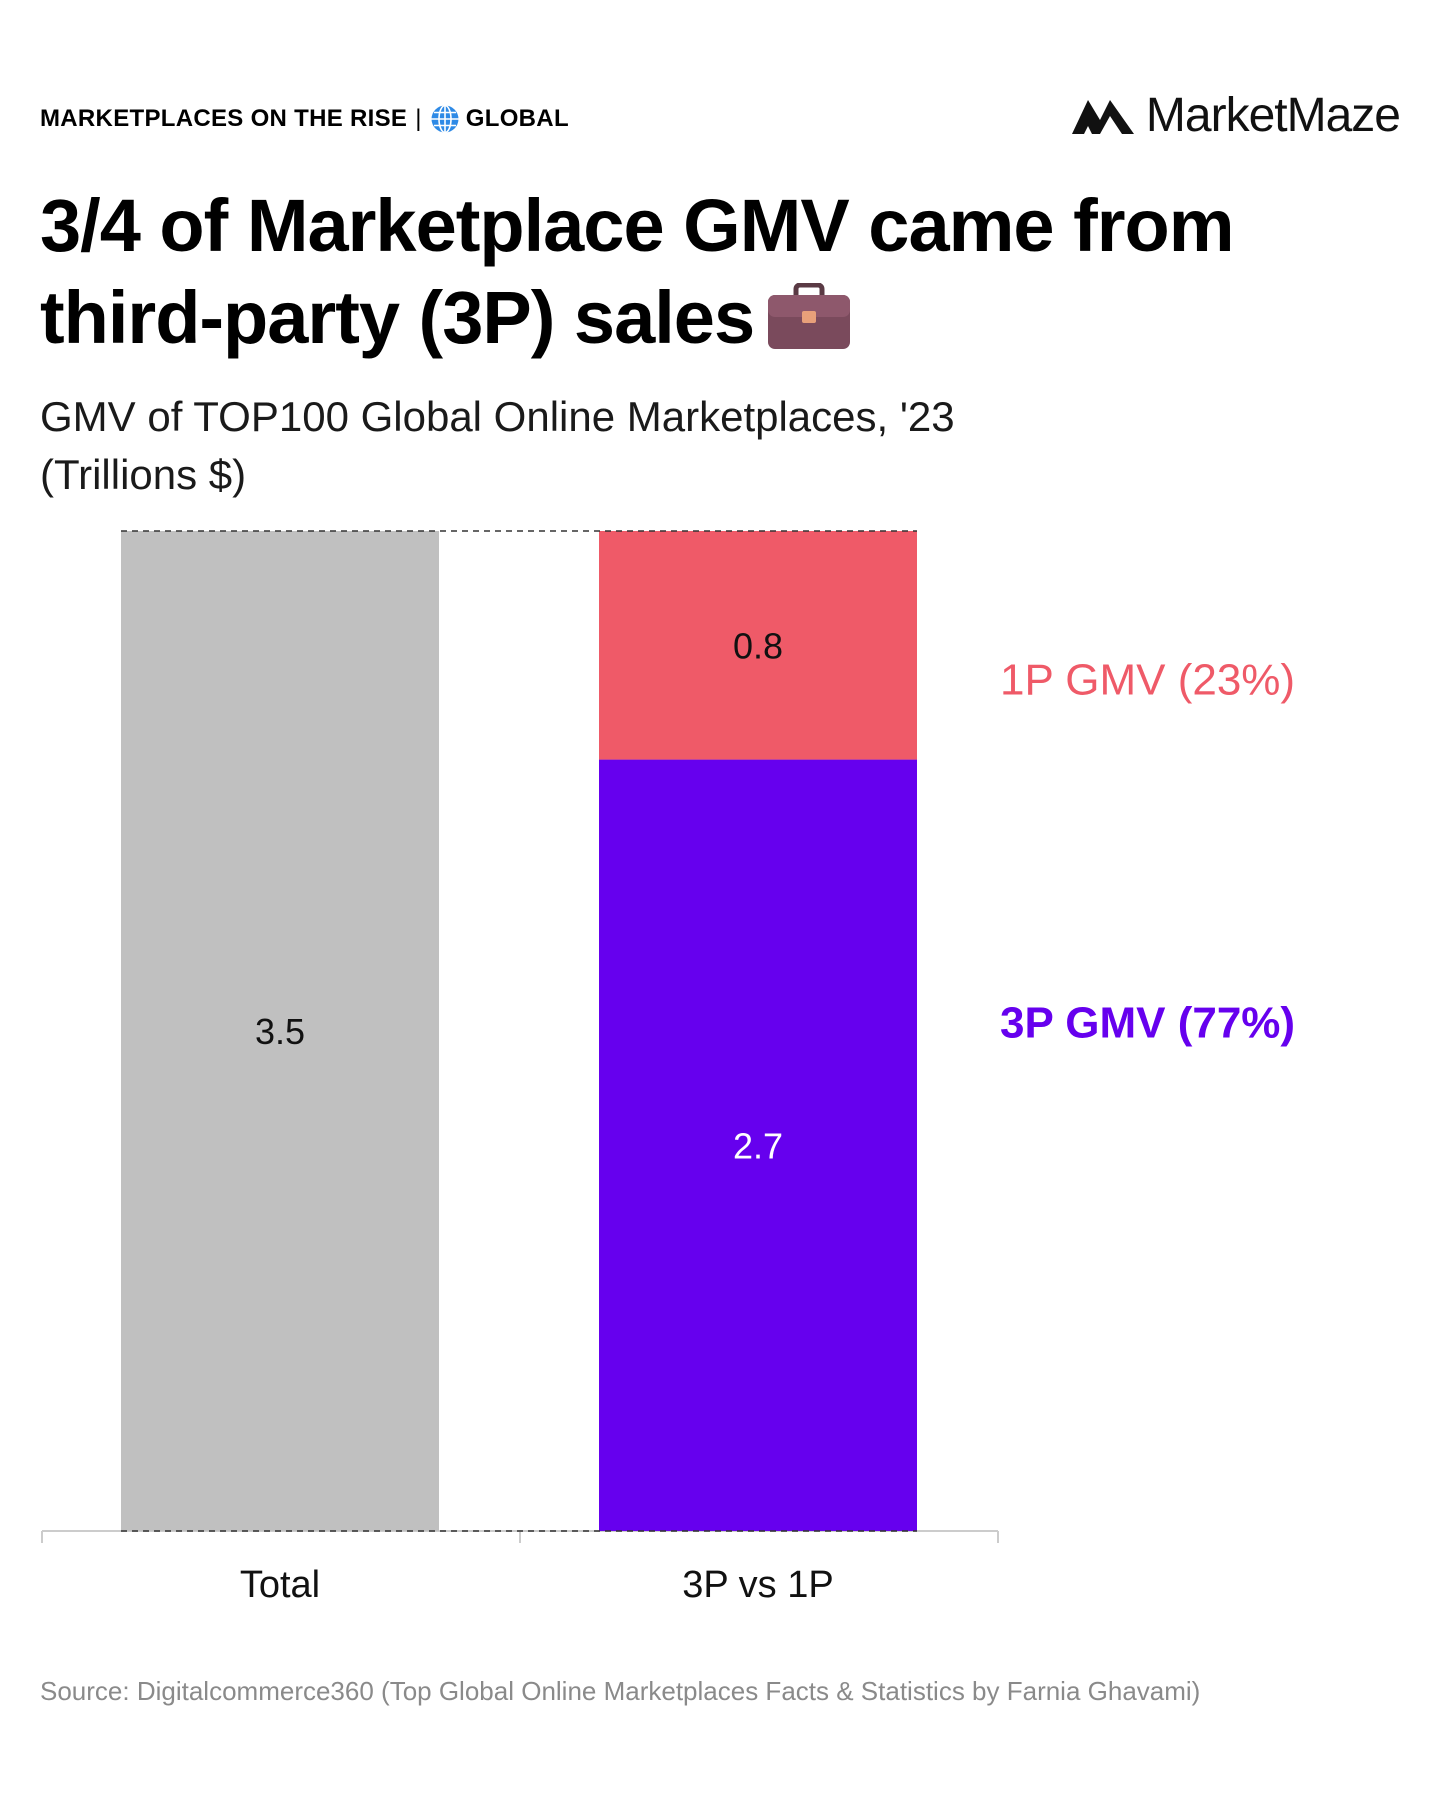  I want to click on data-label: 3.5, so click(280, 1031).